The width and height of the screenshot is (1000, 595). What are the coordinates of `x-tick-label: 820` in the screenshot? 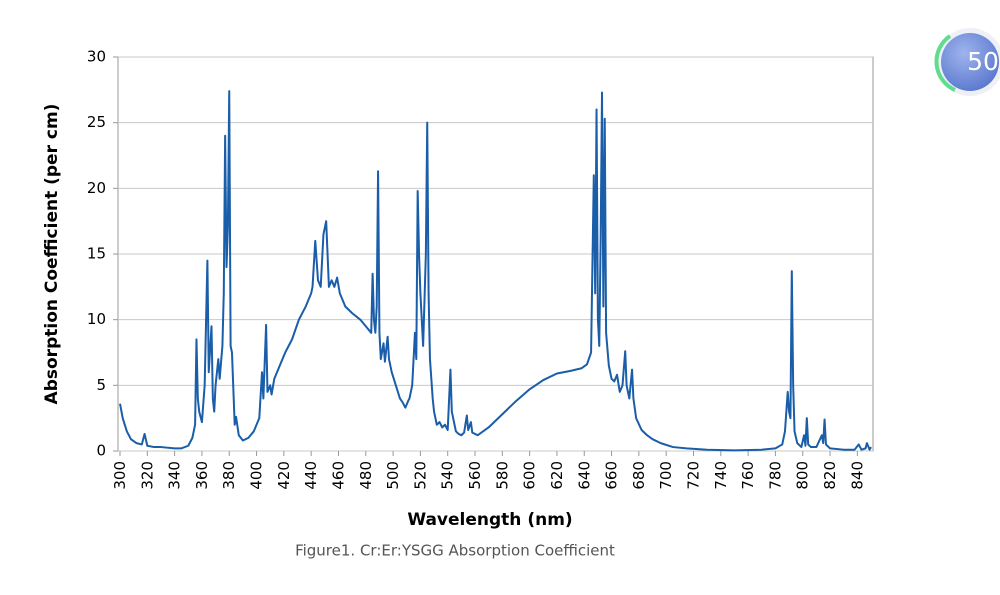 It's located at (830, 475).